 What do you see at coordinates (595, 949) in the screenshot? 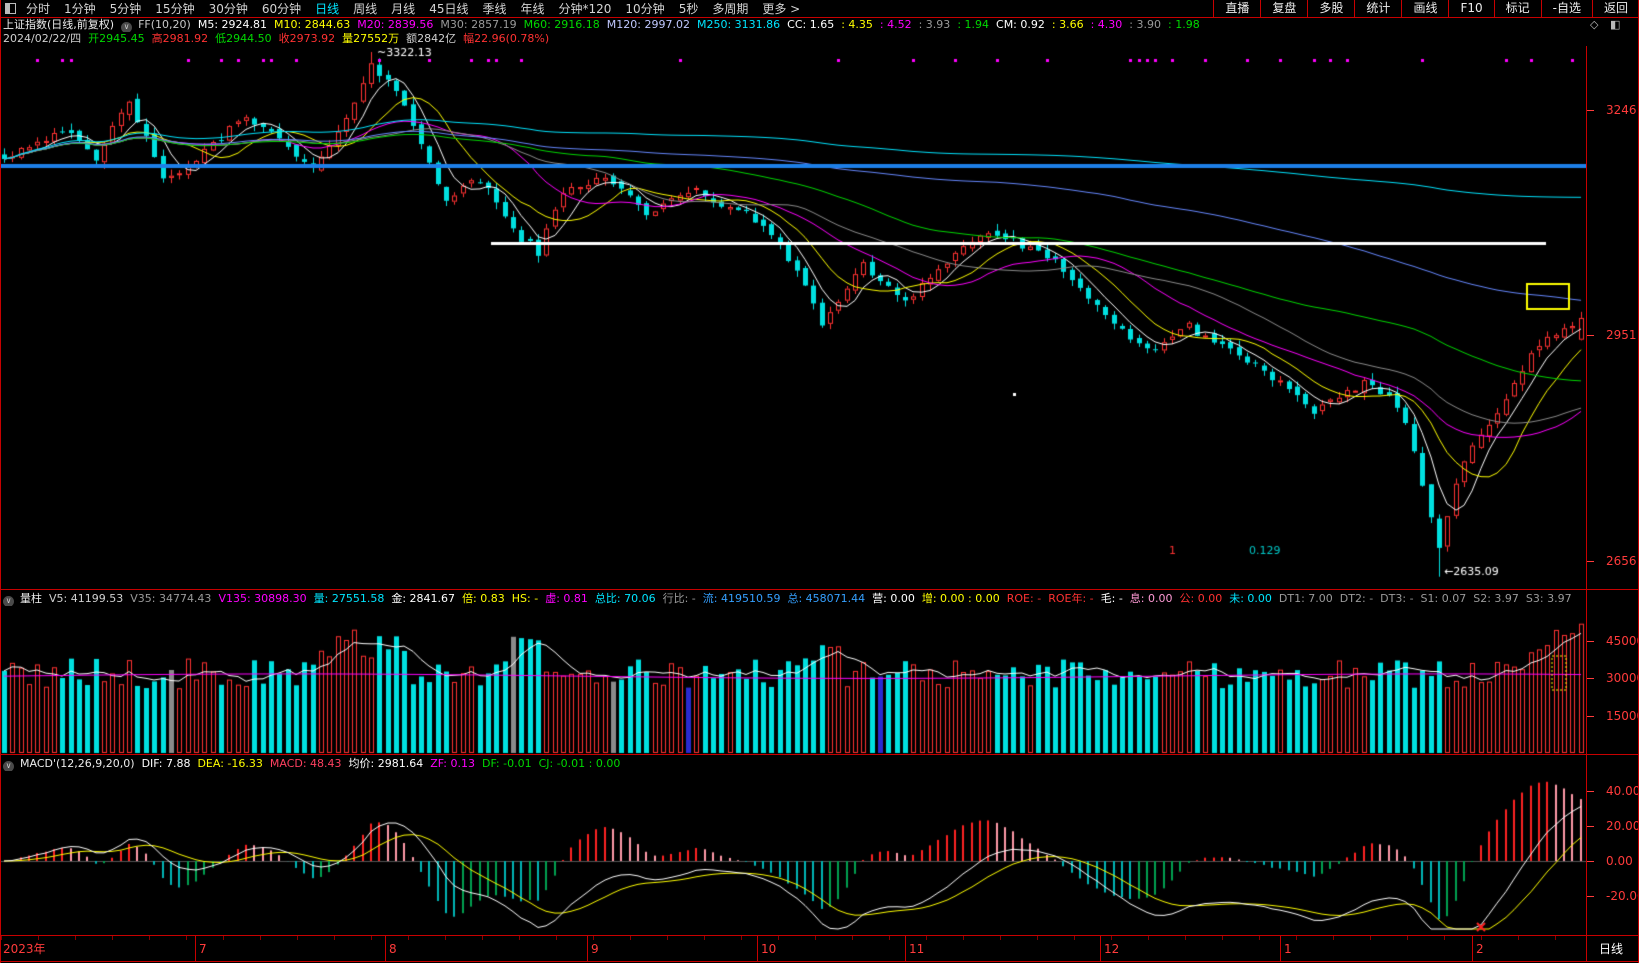
I see `x-axis-label: 9` at bounding box center [595, 949].